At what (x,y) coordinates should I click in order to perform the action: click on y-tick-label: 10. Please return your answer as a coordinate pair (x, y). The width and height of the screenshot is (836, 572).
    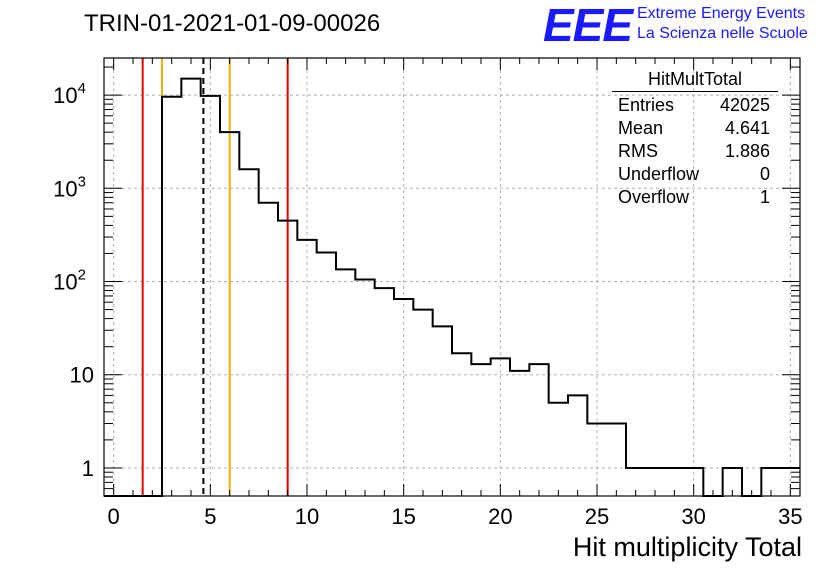
    Looking at the image, I should click on (82, 375).